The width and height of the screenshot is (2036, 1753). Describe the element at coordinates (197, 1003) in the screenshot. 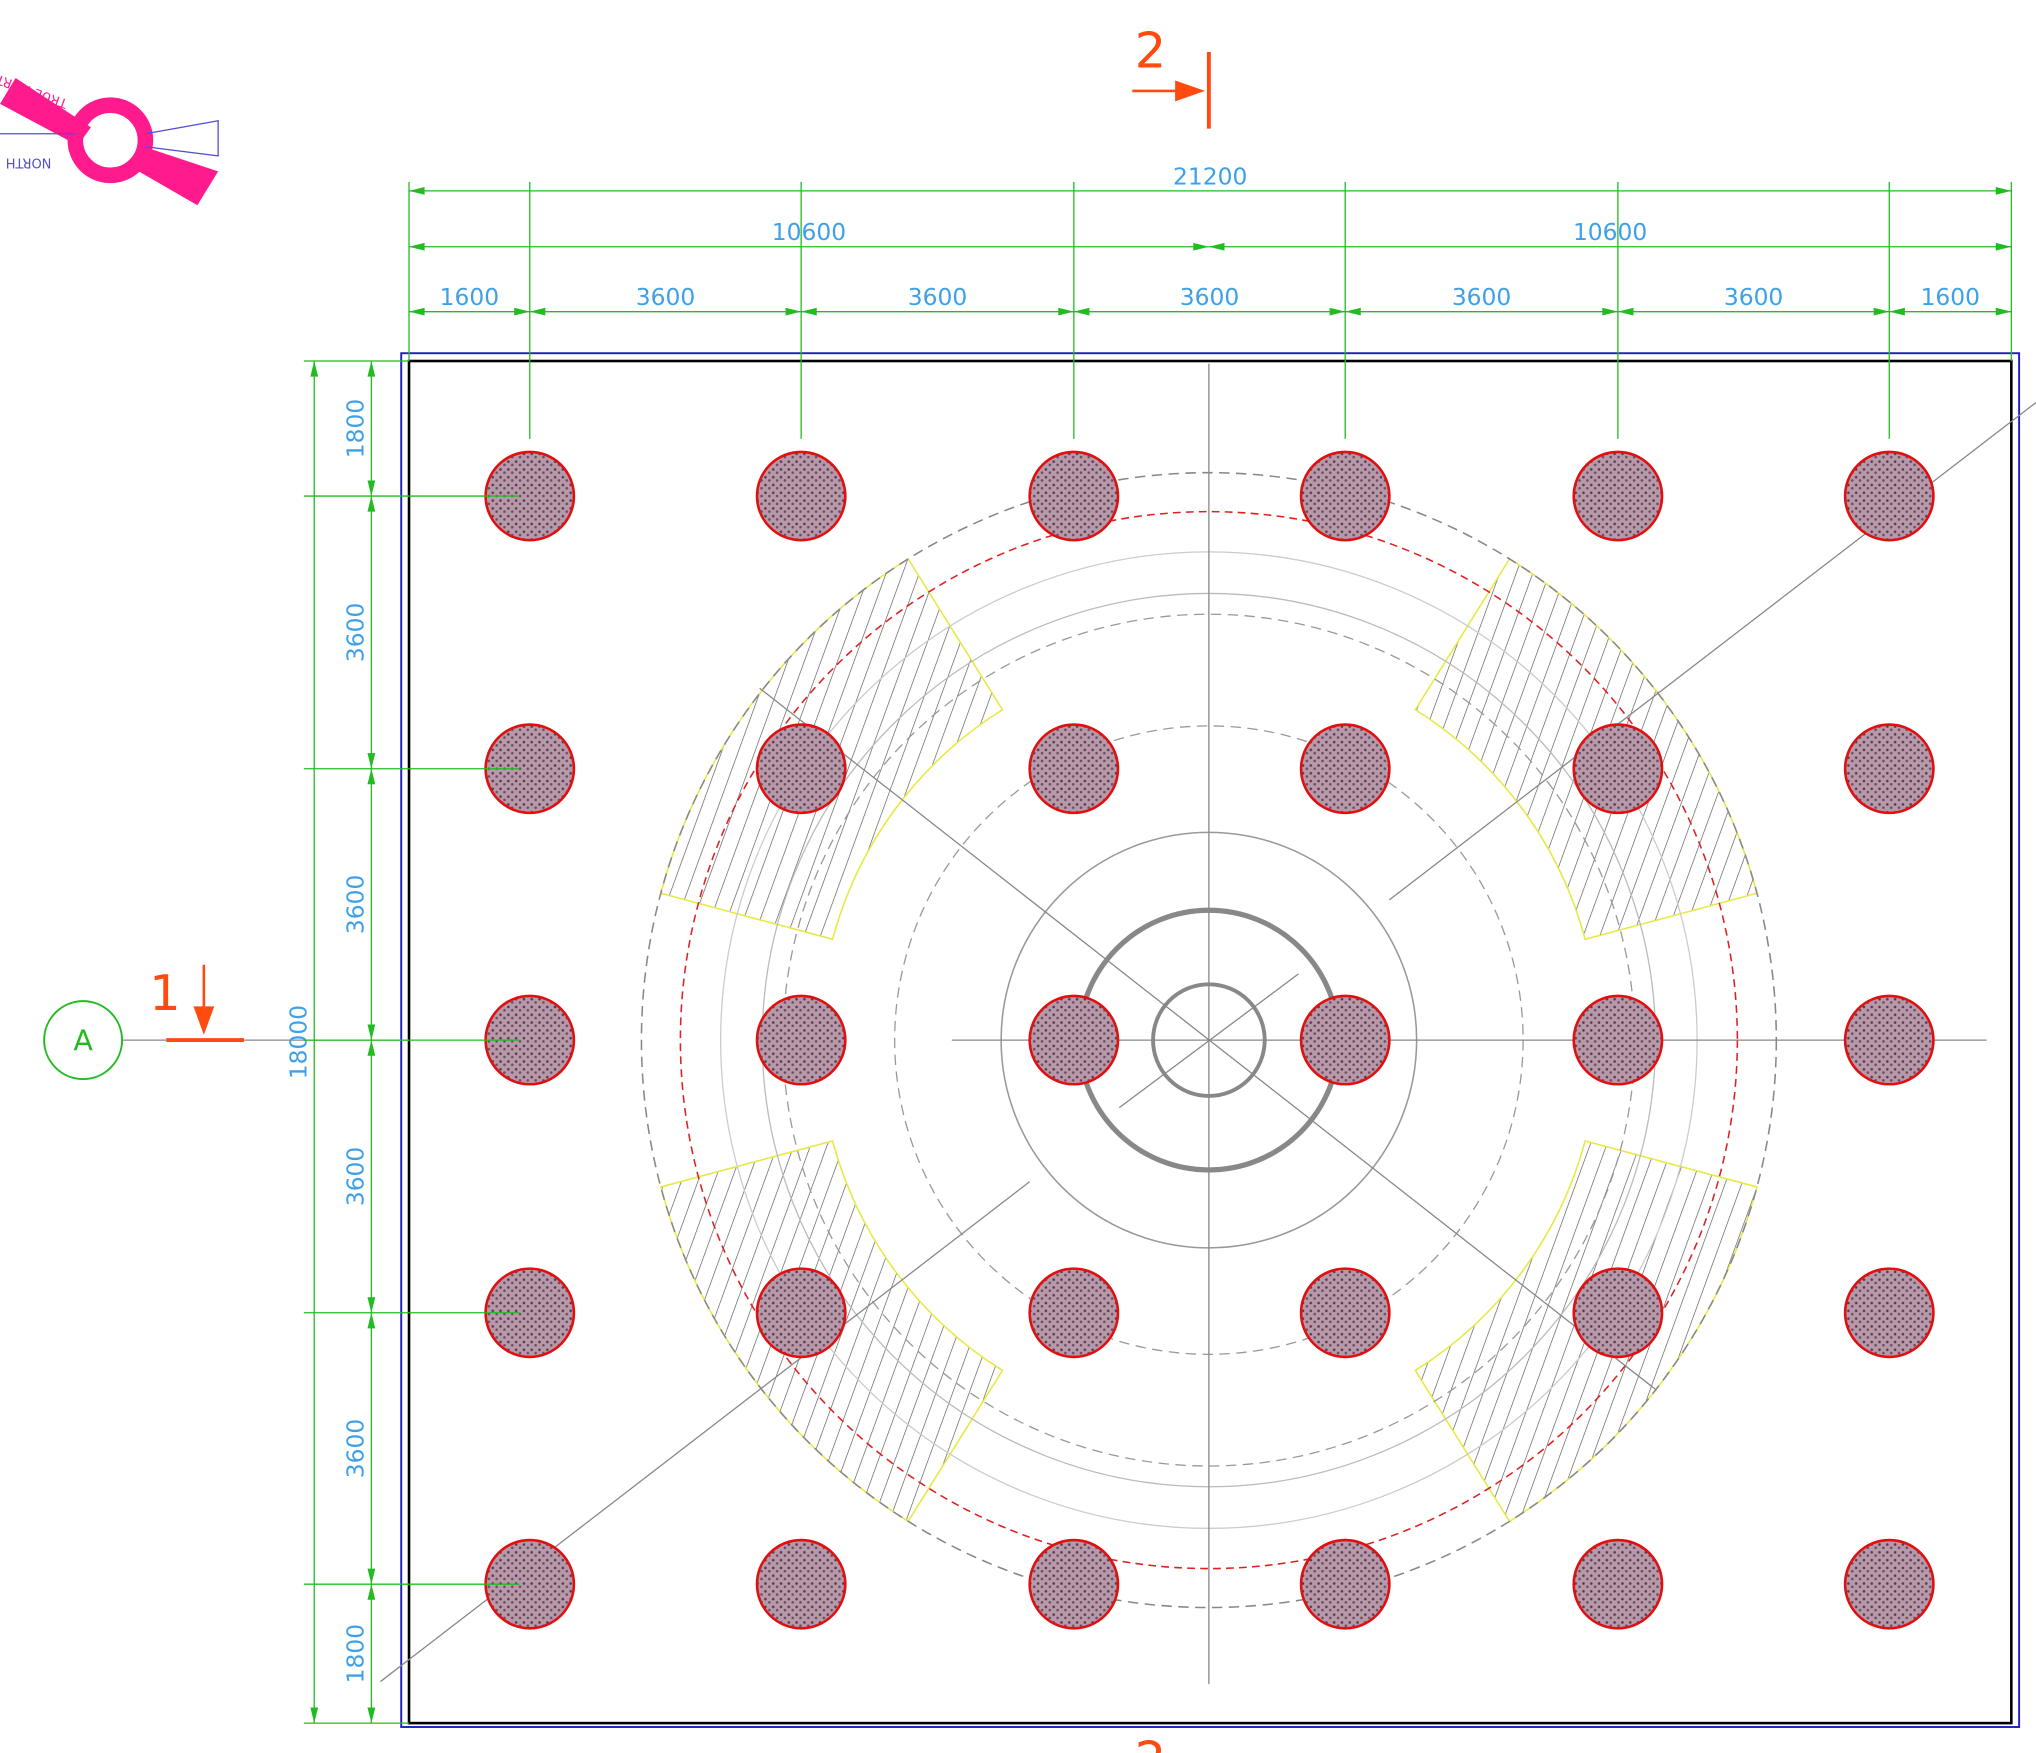

I see `section-mark-left: 1` at that location.